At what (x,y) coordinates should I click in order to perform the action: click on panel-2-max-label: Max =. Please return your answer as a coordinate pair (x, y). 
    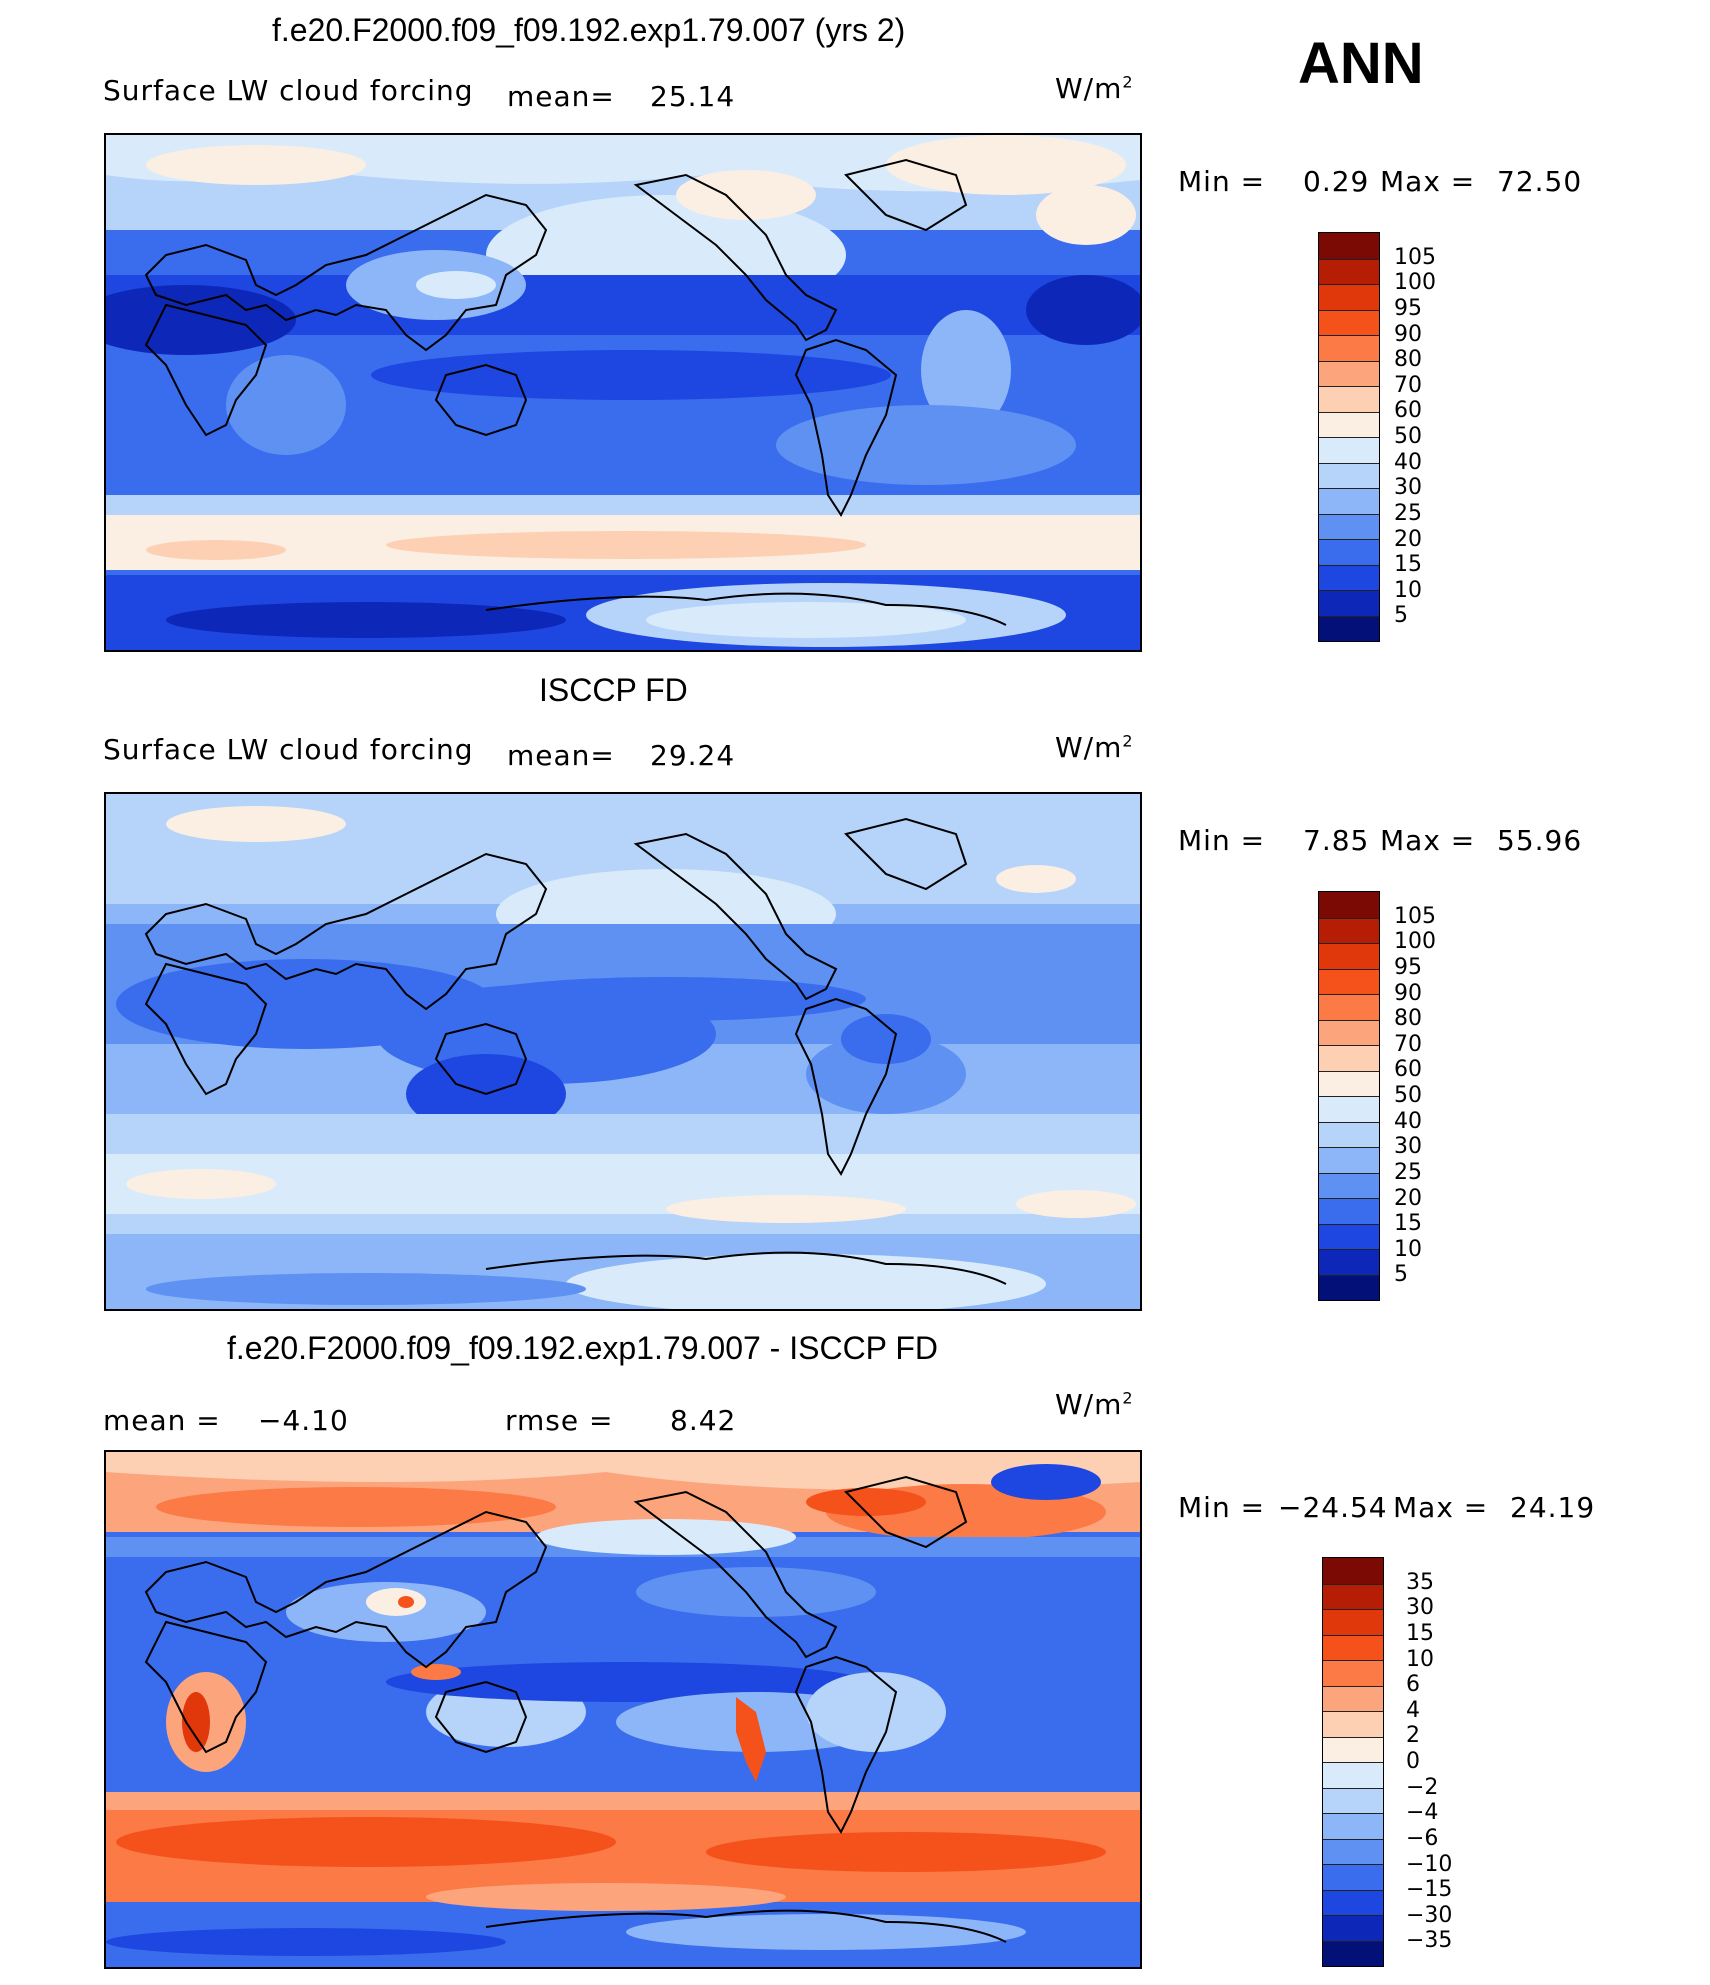
    Looking at the image, I should click on (1428, 840).